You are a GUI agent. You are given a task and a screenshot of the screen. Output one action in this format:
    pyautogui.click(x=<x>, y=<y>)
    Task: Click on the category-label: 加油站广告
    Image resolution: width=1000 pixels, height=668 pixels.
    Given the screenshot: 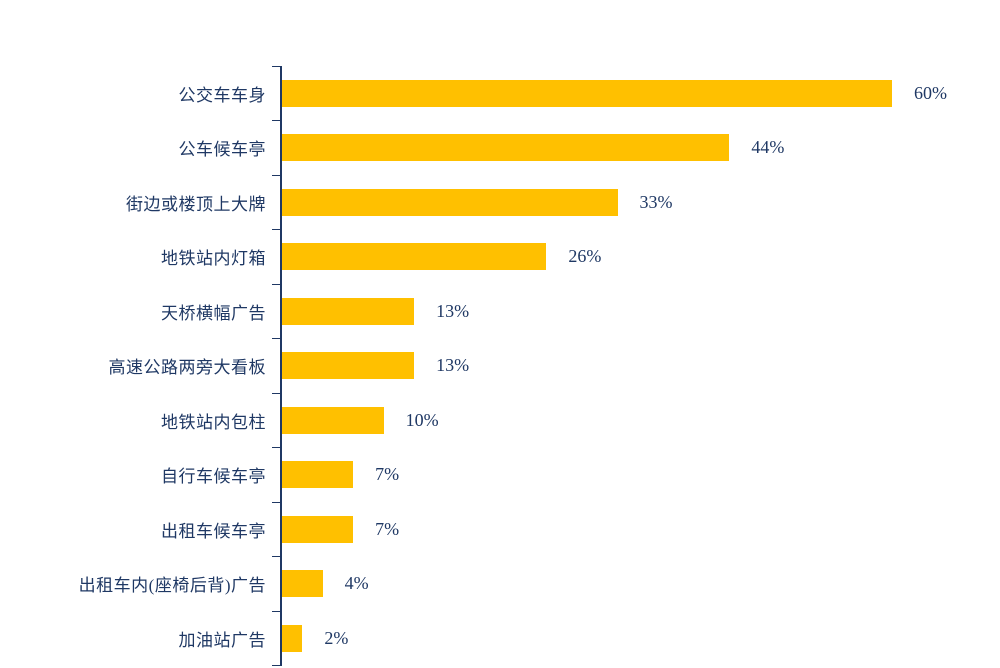 What is the action you would take?
    pyautogui.click(x=222, y=640)
    